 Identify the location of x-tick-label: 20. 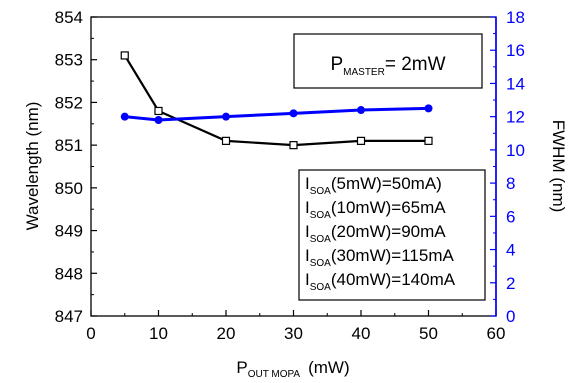
(226, 333).